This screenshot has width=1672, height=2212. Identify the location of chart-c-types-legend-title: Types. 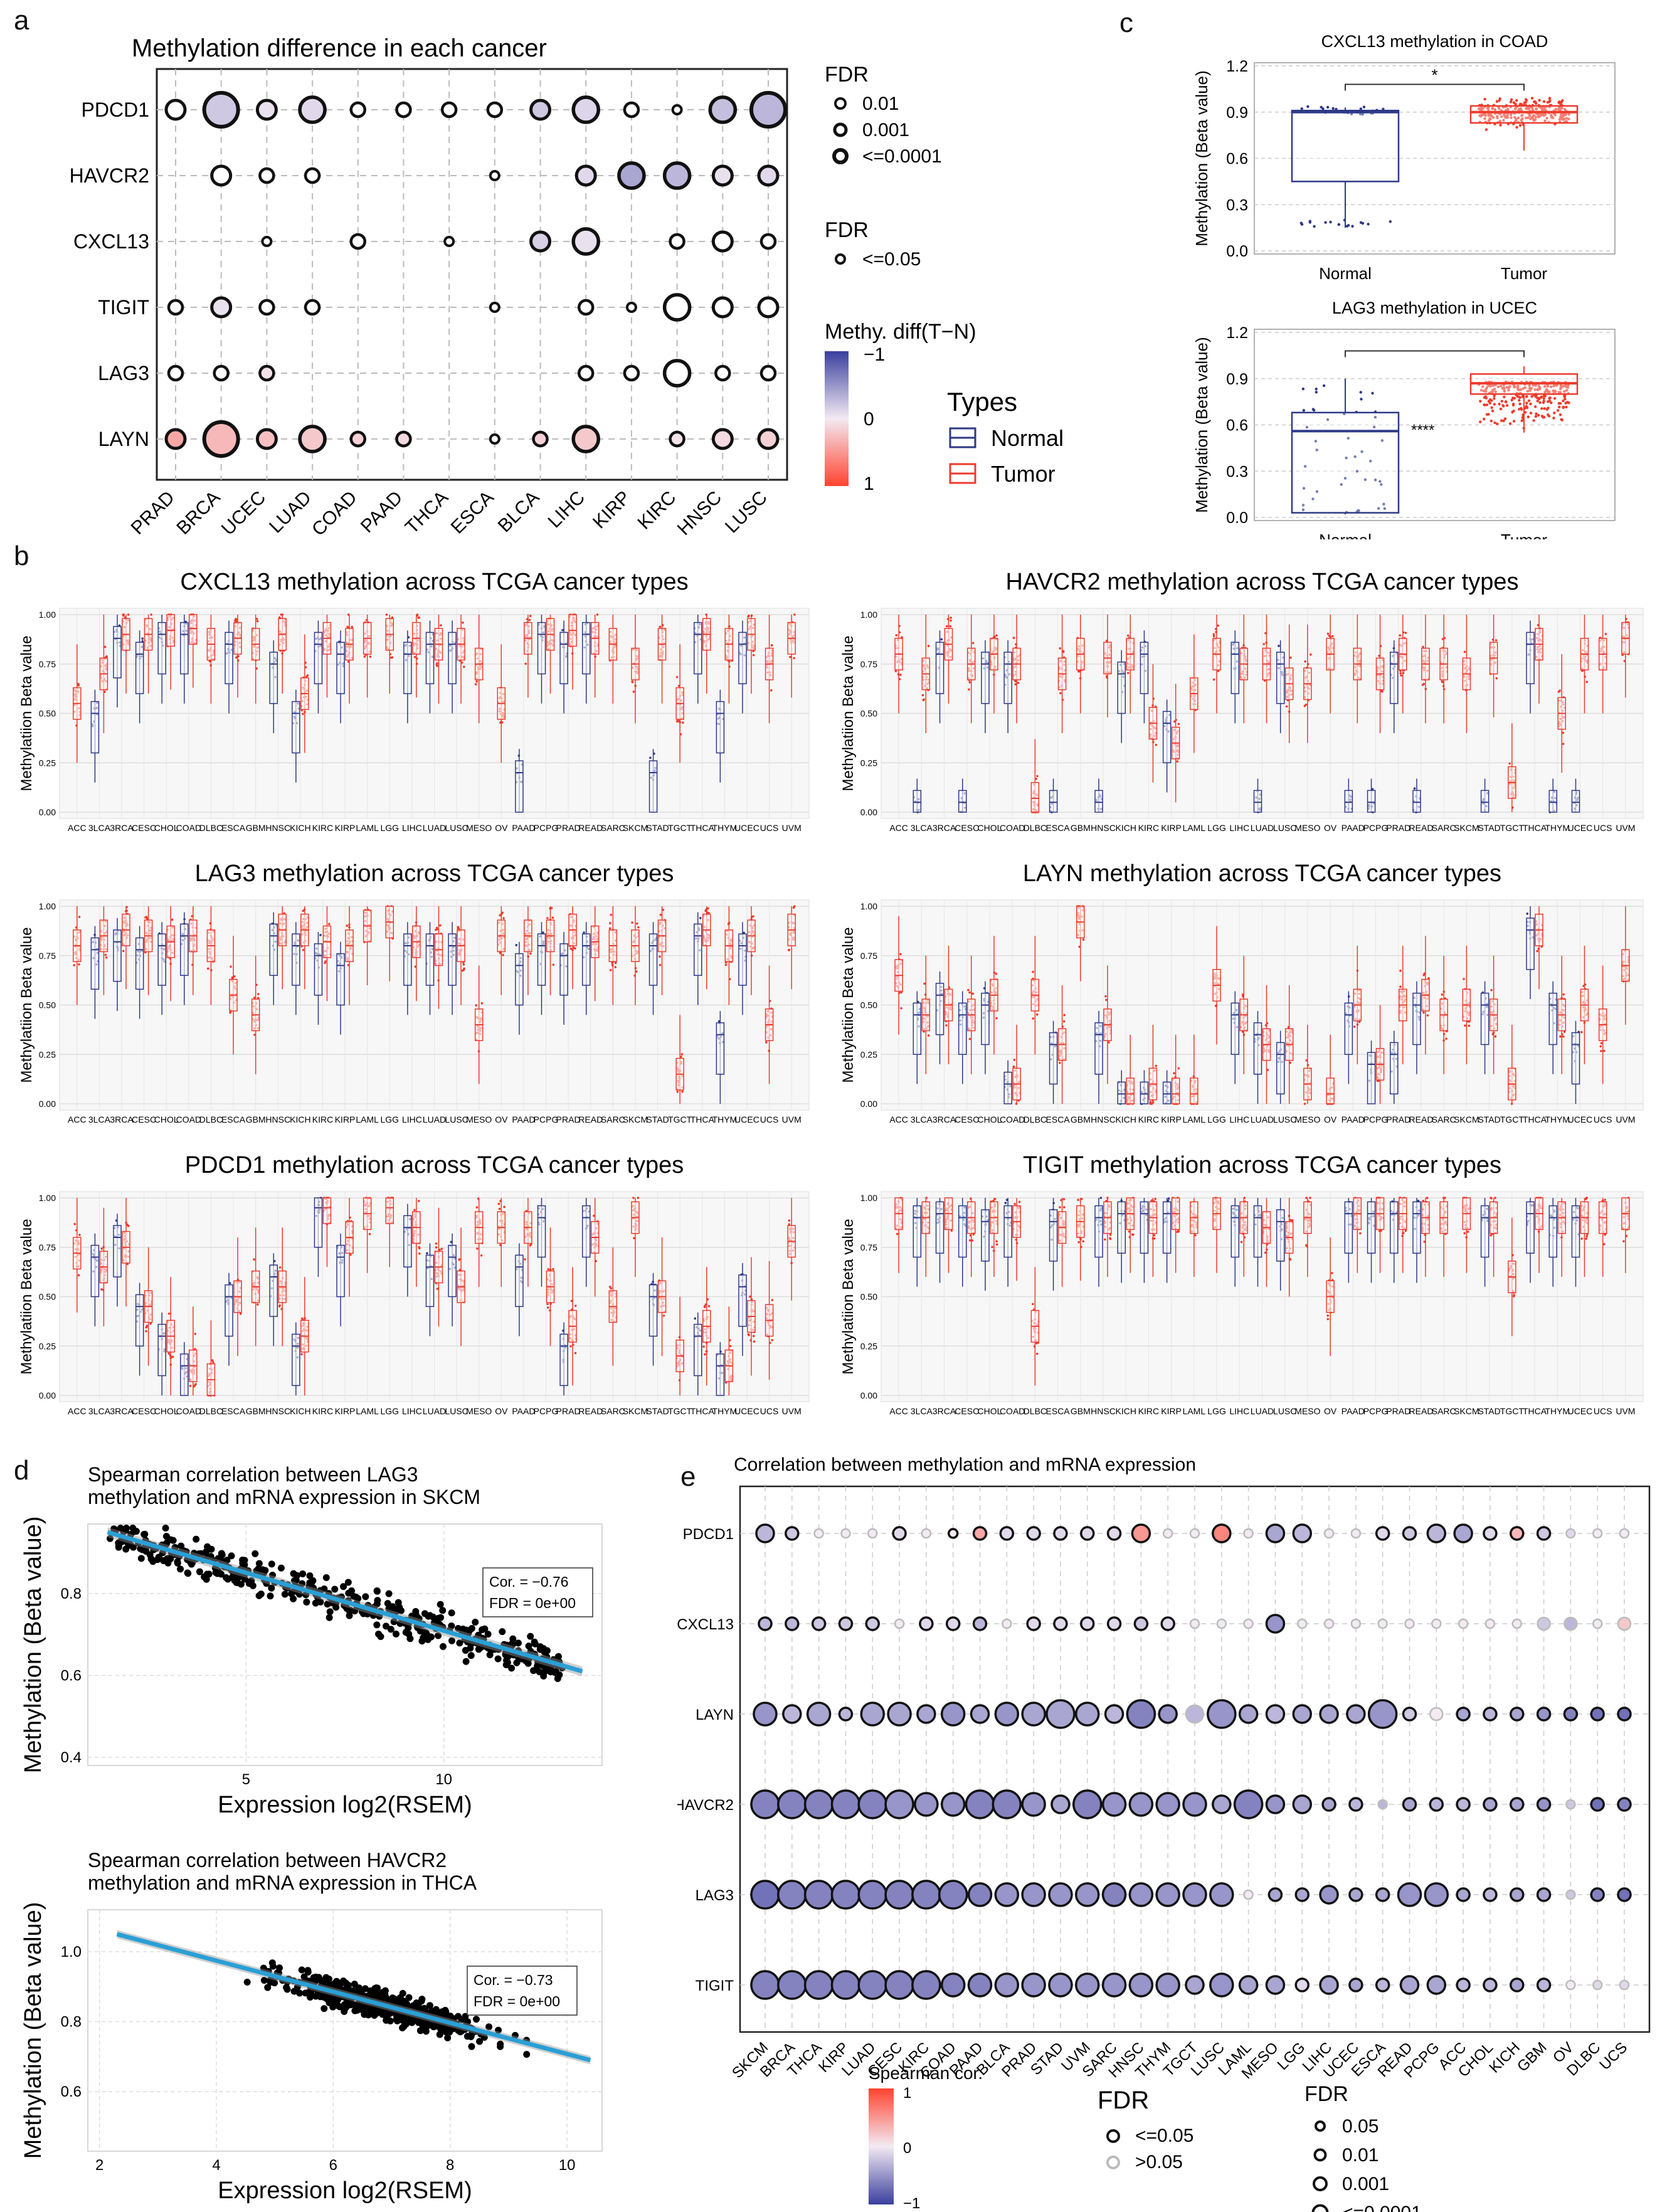
(982, 401).